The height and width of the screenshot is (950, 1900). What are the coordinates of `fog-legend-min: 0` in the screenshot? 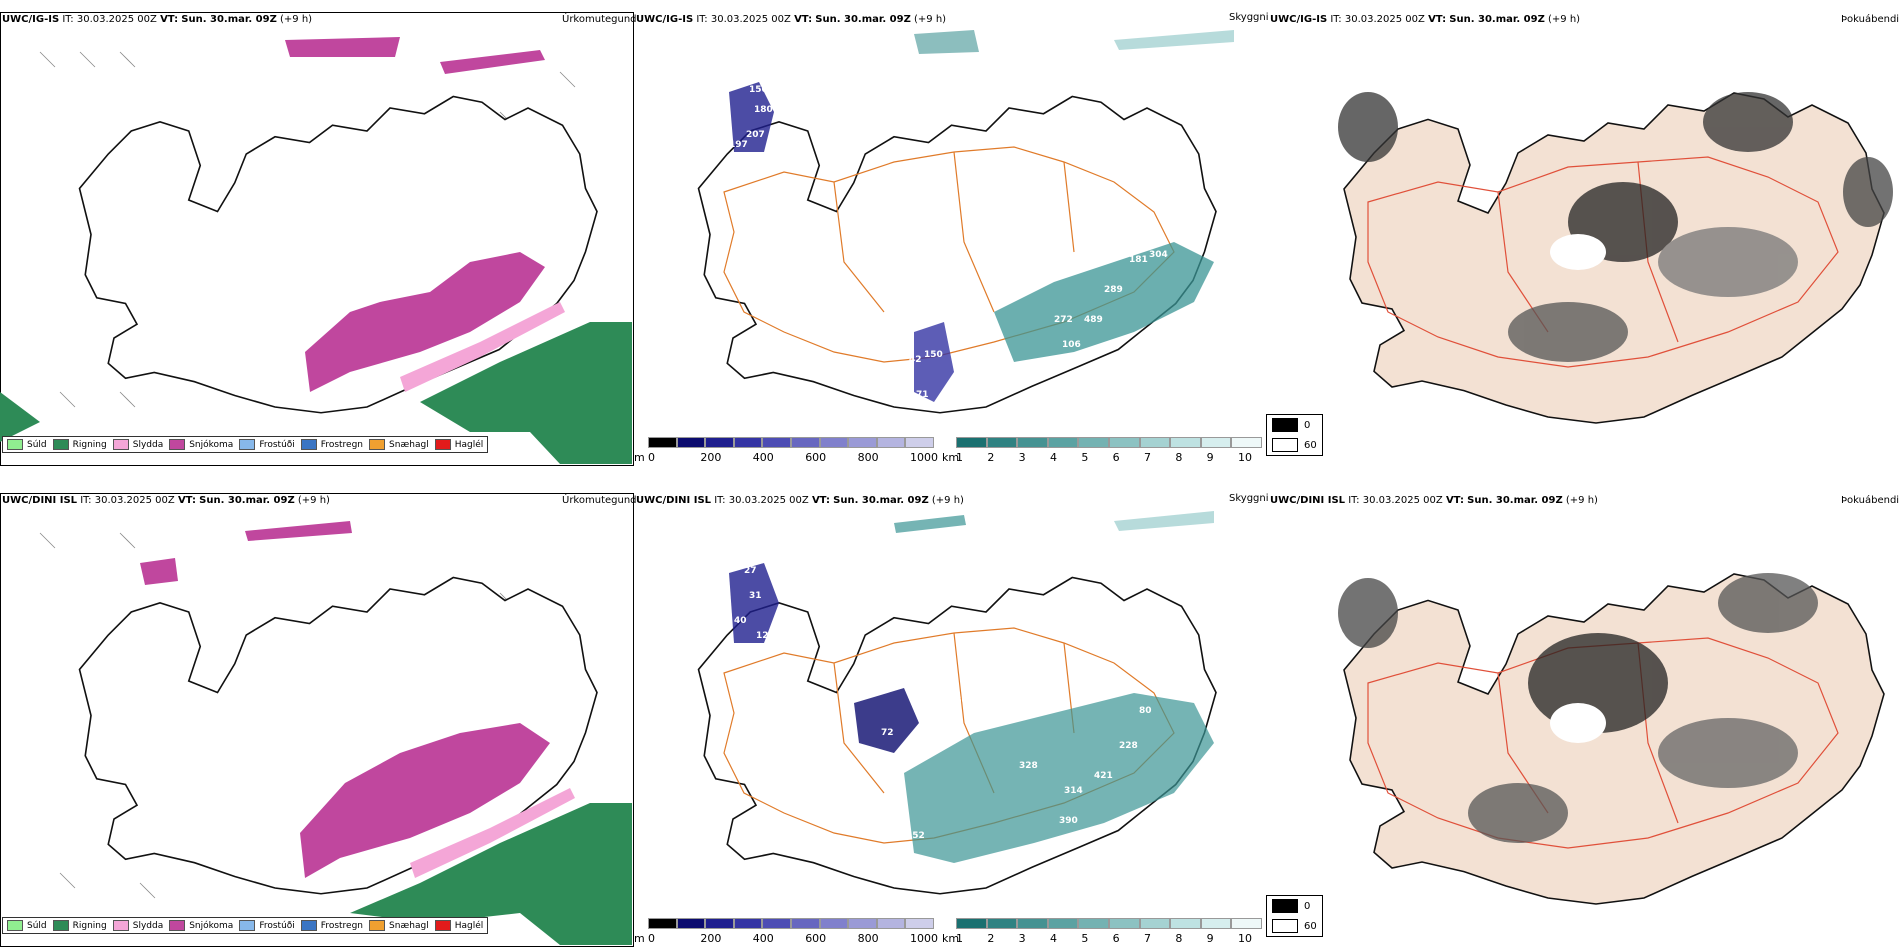 It's located at (1294, 425).